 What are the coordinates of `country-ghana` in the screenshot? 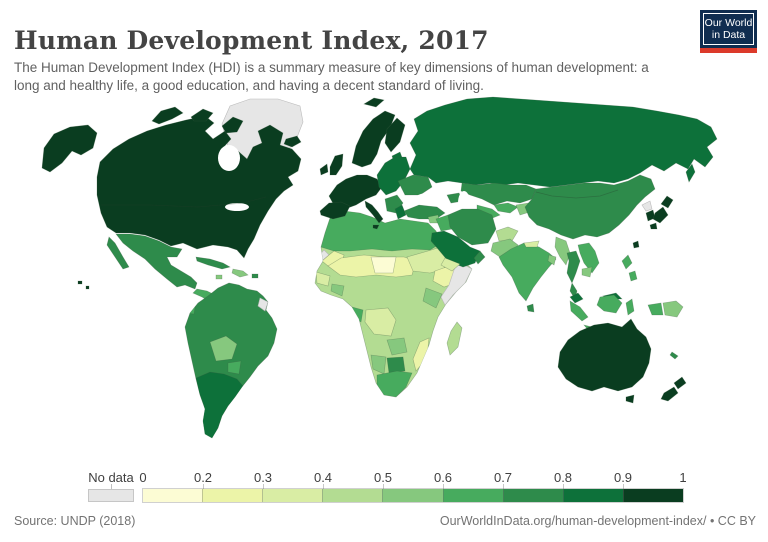 It's located at (337, 290).